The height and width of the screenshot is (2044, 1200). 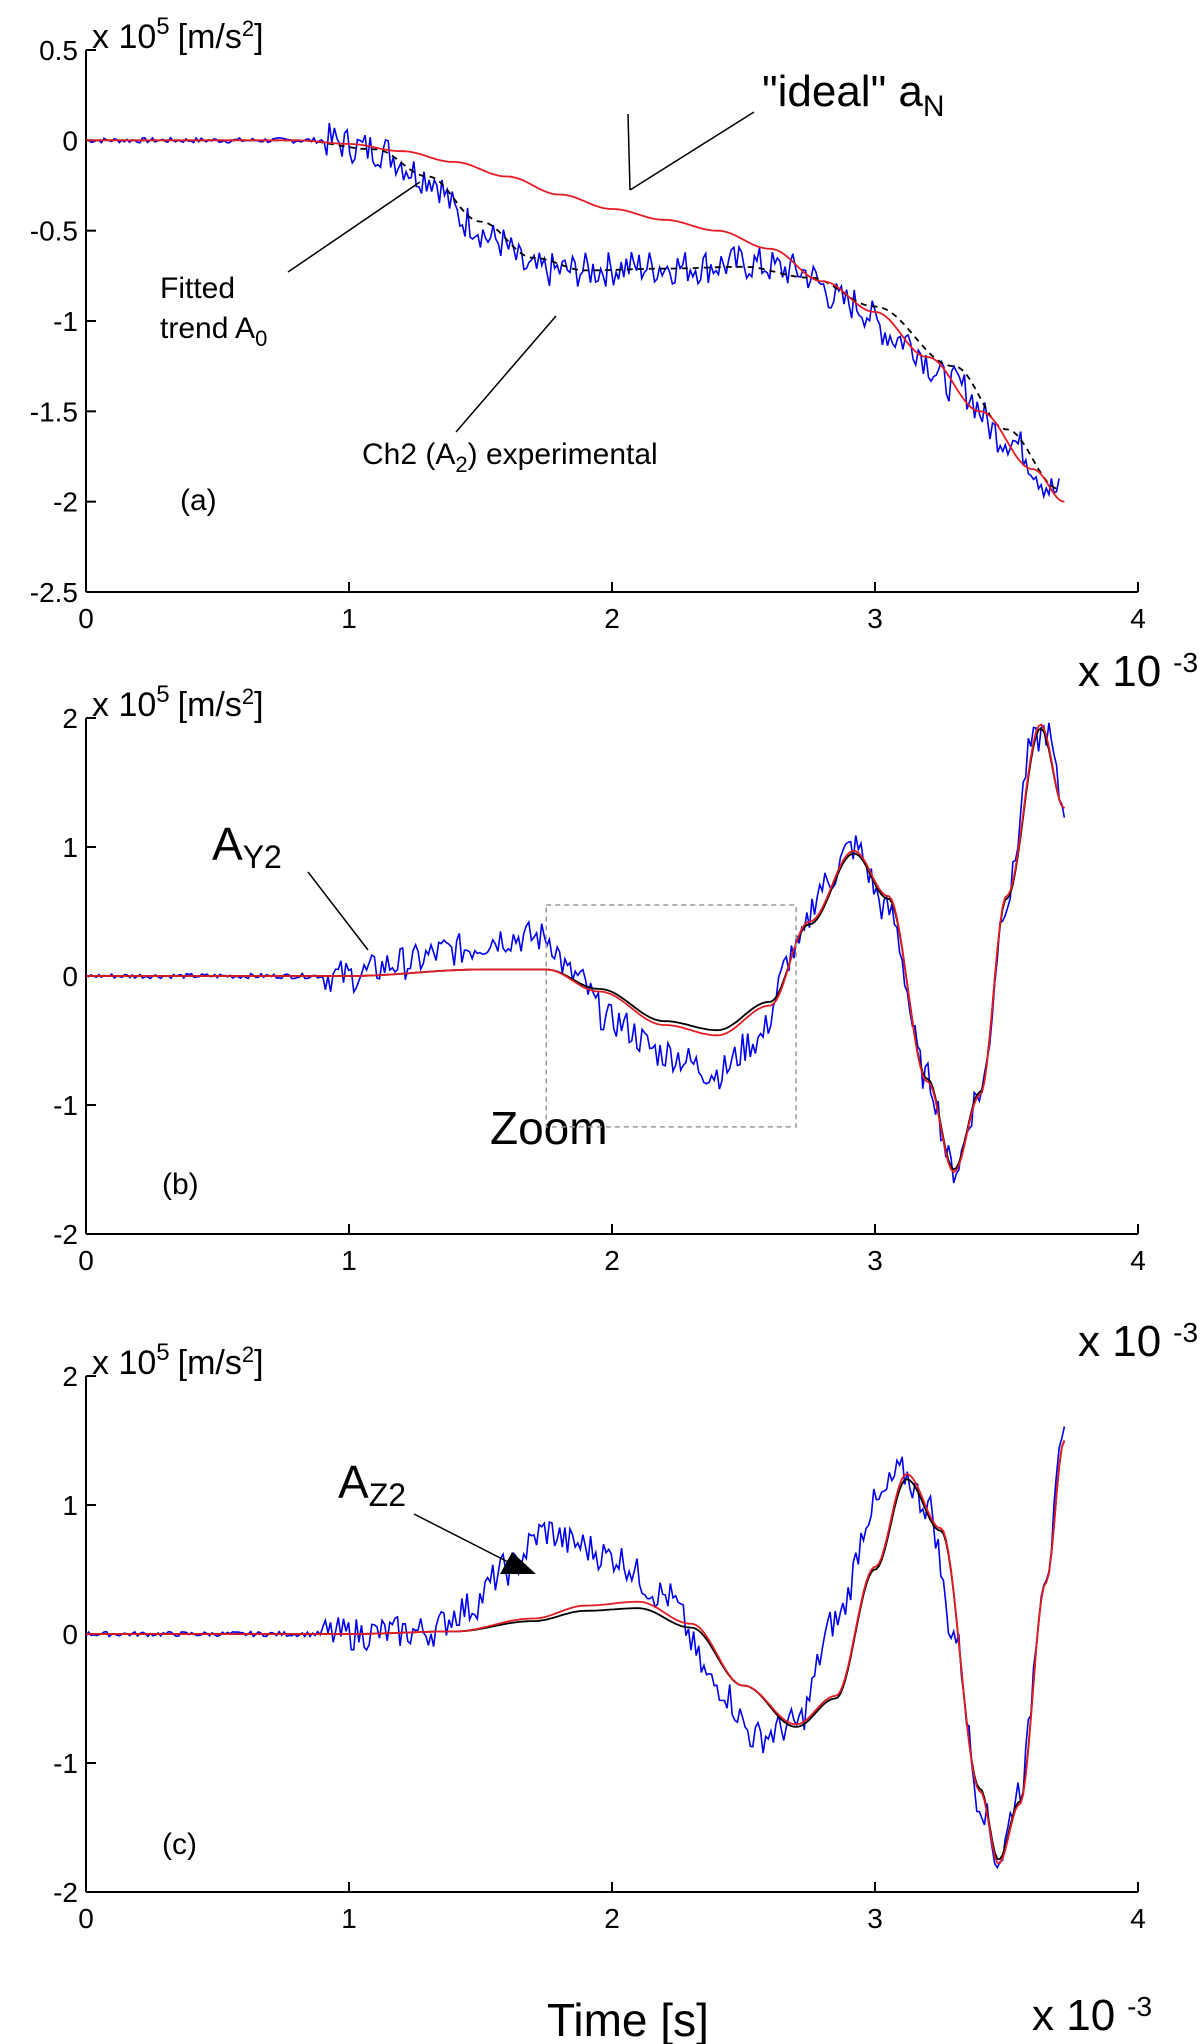 I want to click on panel-b-y-tick-label: 2, so click(x=70, y=718).